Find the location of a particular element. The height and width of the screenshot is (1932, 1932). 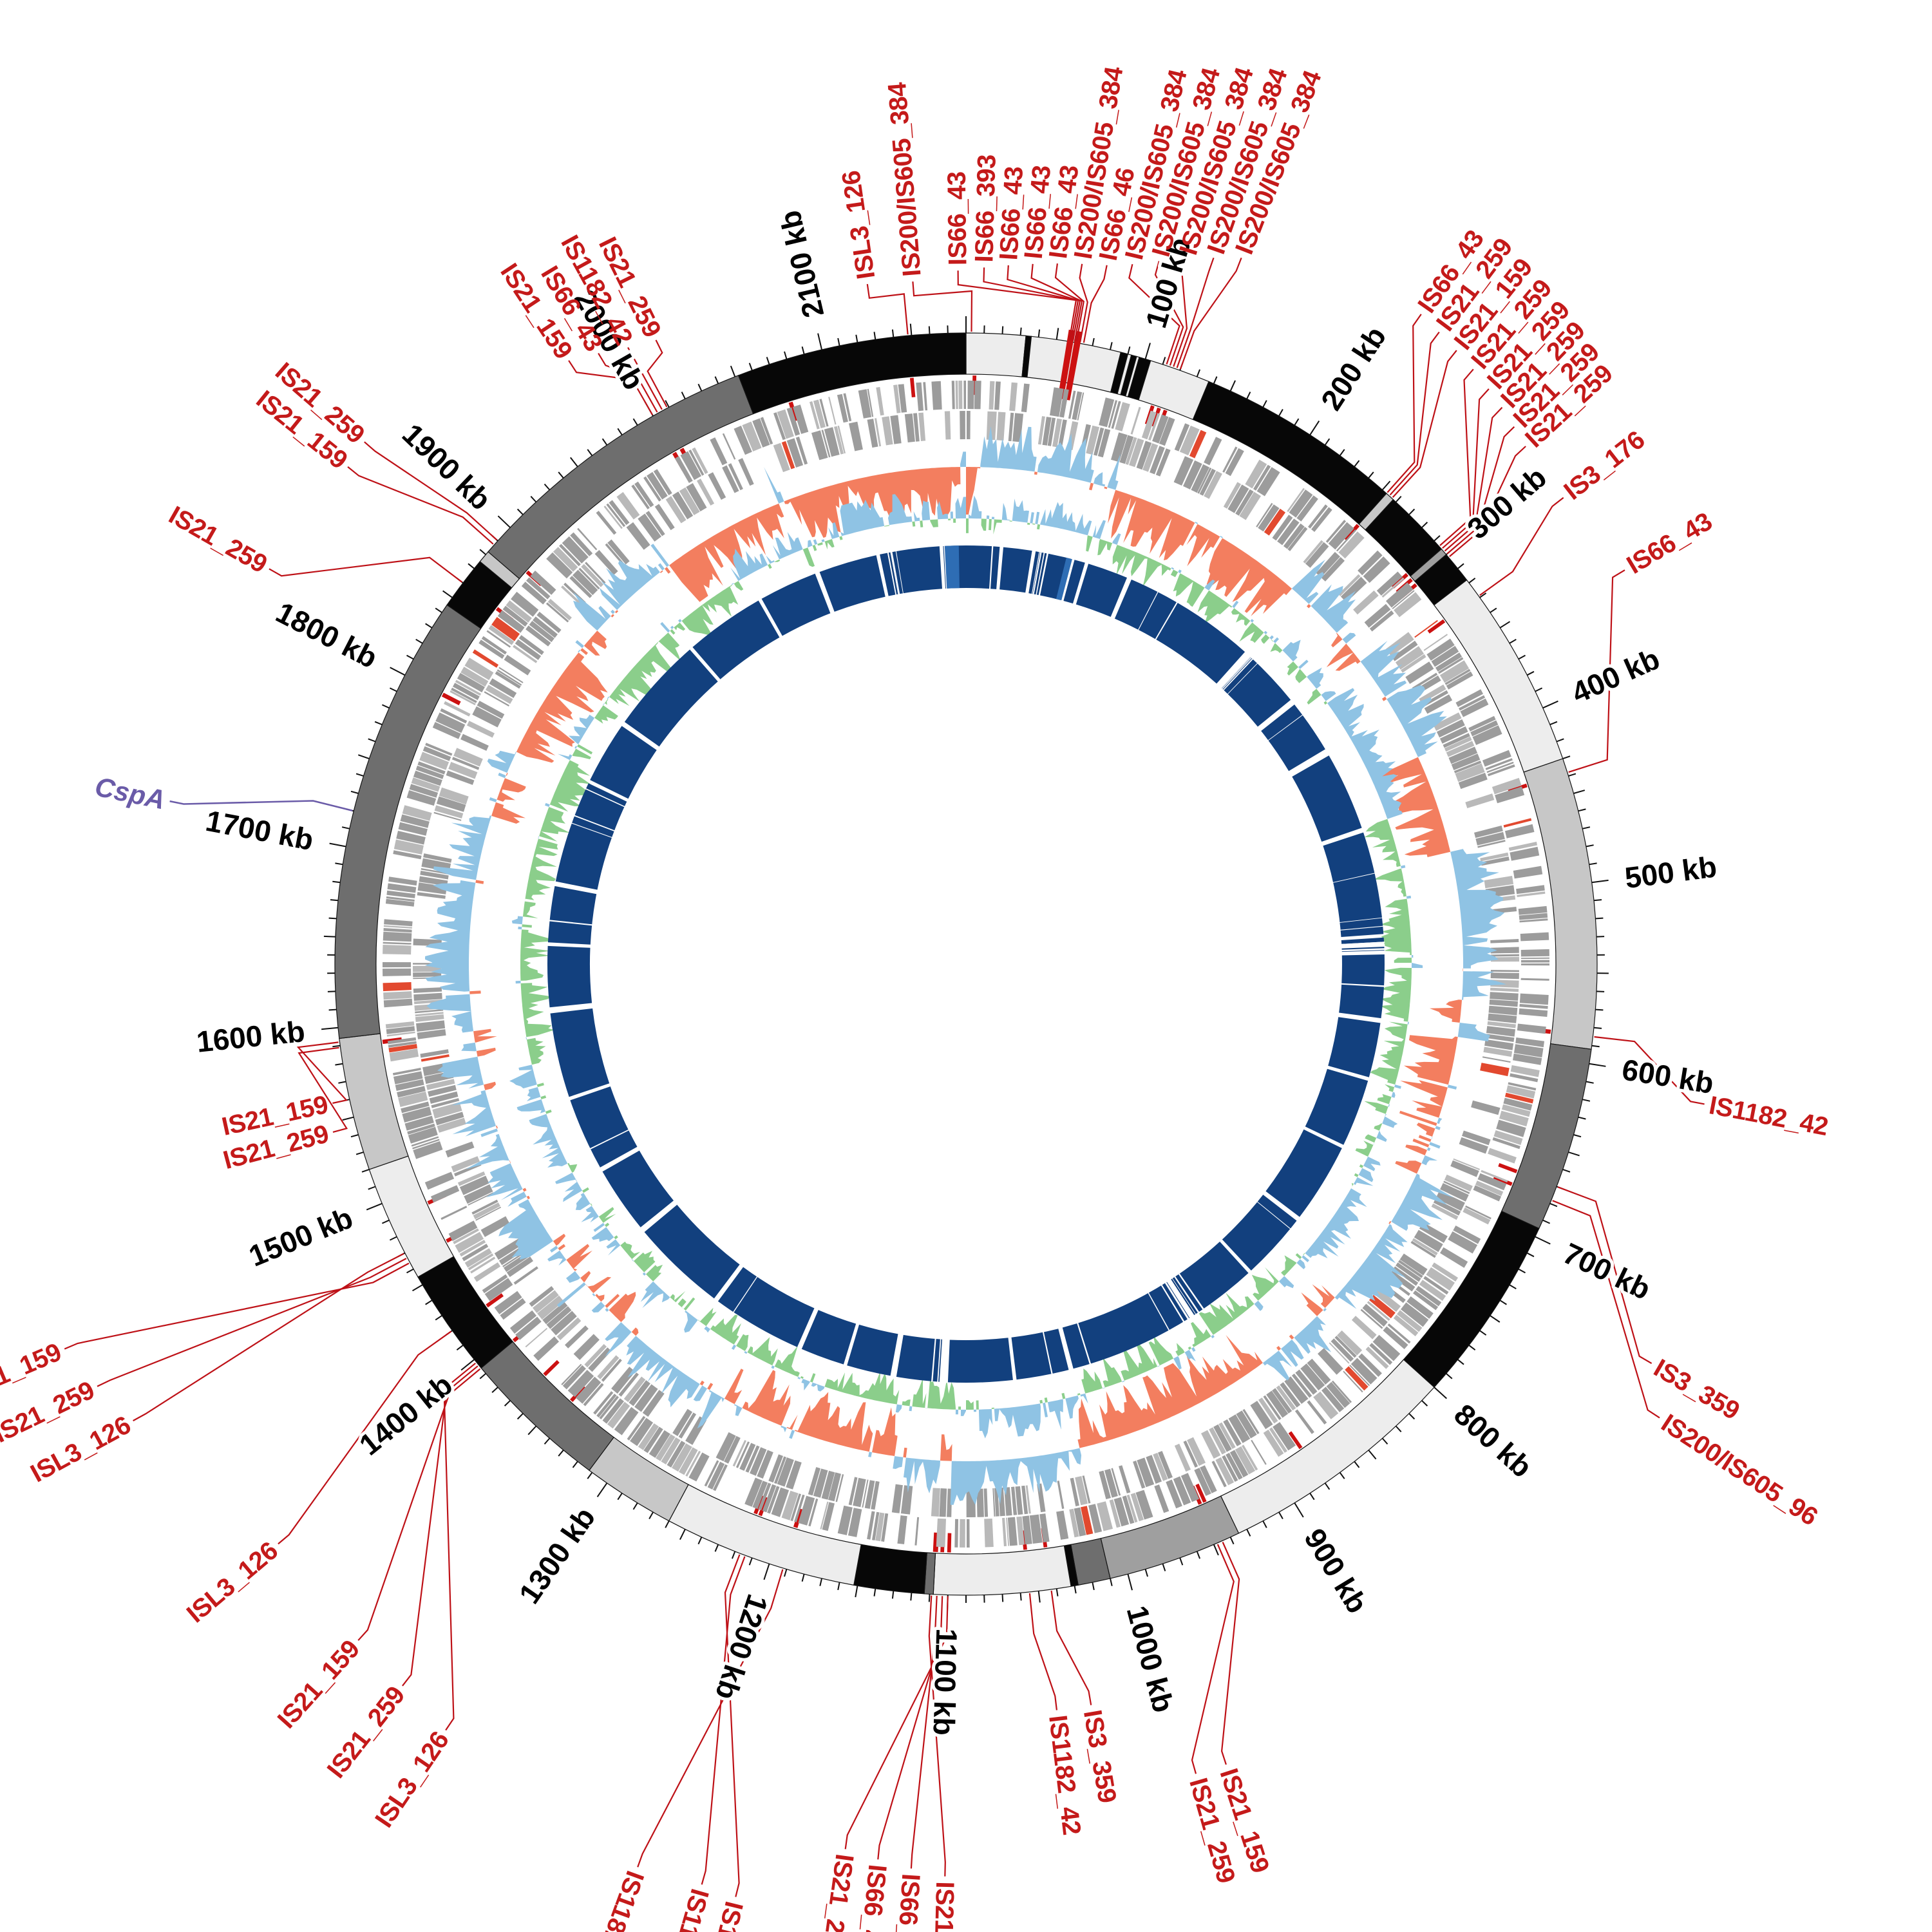

kb-tick-label: 1800 kb is located at coordinates (326, 635).